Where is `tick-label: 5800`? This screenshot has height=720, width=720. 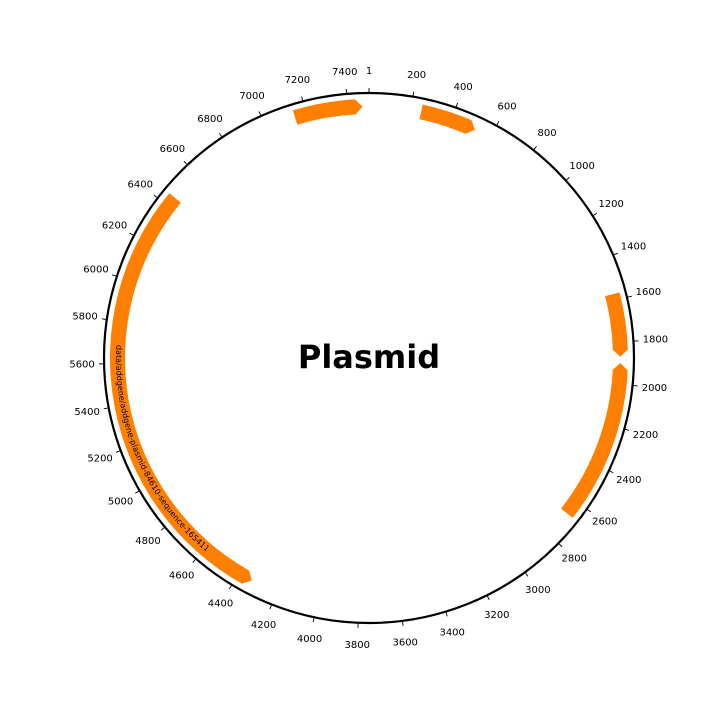 tick-label: 5800 is located at coordinates (84, 316).